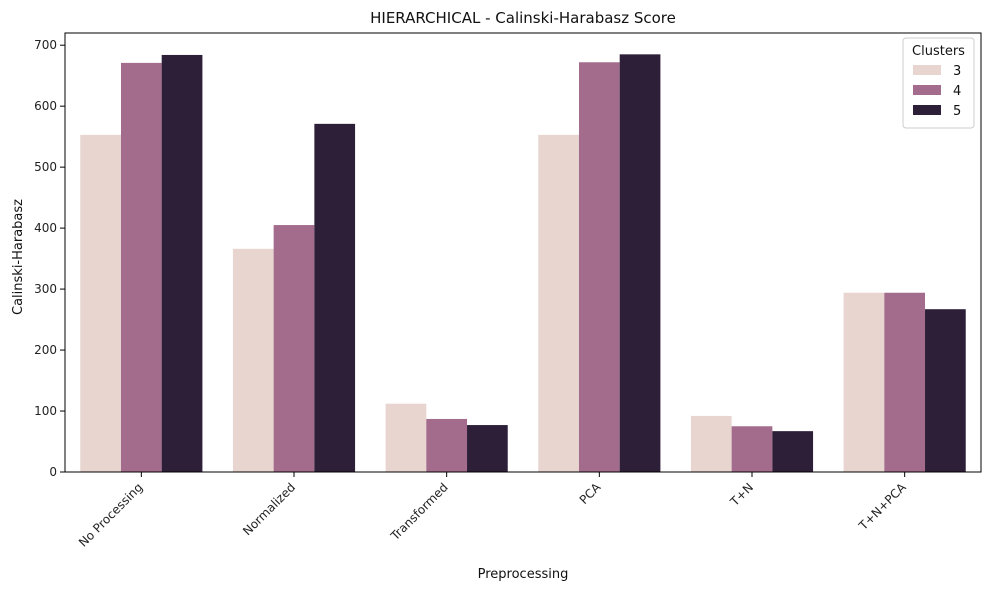  What do you see at coordinates (938, 83) in the screenshot?
I see `legend: Clusters 3 4 5` at bounding box center [938, 83].